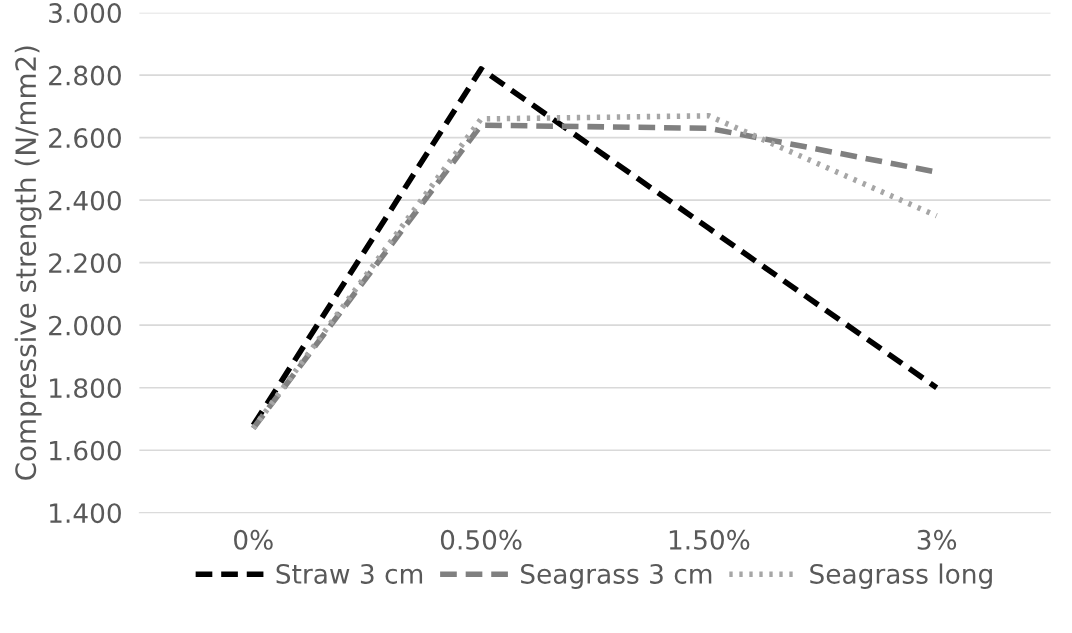 The image size is (1072, 633). Describe the element at coordinates (85, 325) in the screenshot. I see `y-tick-label: 2.000` at that location.